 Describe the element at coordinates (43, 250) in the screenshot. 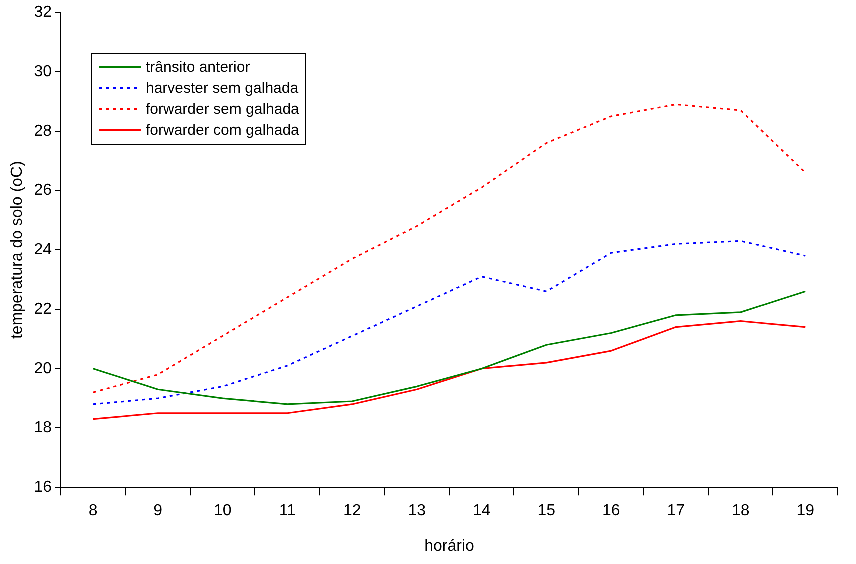

I see `y-tick-label: 24` at that location.